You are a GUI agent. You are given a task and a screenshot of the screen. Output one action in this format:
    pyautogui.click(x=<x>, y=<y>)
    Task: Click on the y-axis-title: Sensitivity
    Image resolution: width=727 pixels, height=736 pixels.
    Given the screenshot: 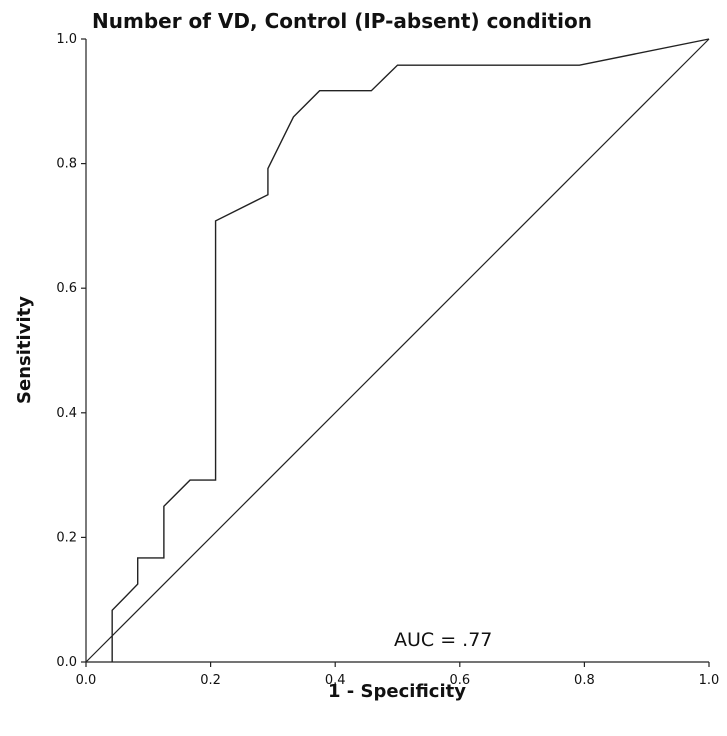 What is the action you would take?
    pyautogui.click(x=24, y=350)
    